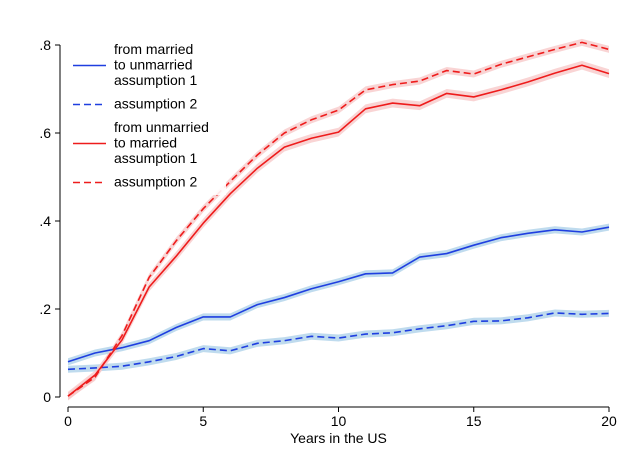  I want to click on y-axis-ticks: 0 .2 .4 .6 .8, so click(49, 221).